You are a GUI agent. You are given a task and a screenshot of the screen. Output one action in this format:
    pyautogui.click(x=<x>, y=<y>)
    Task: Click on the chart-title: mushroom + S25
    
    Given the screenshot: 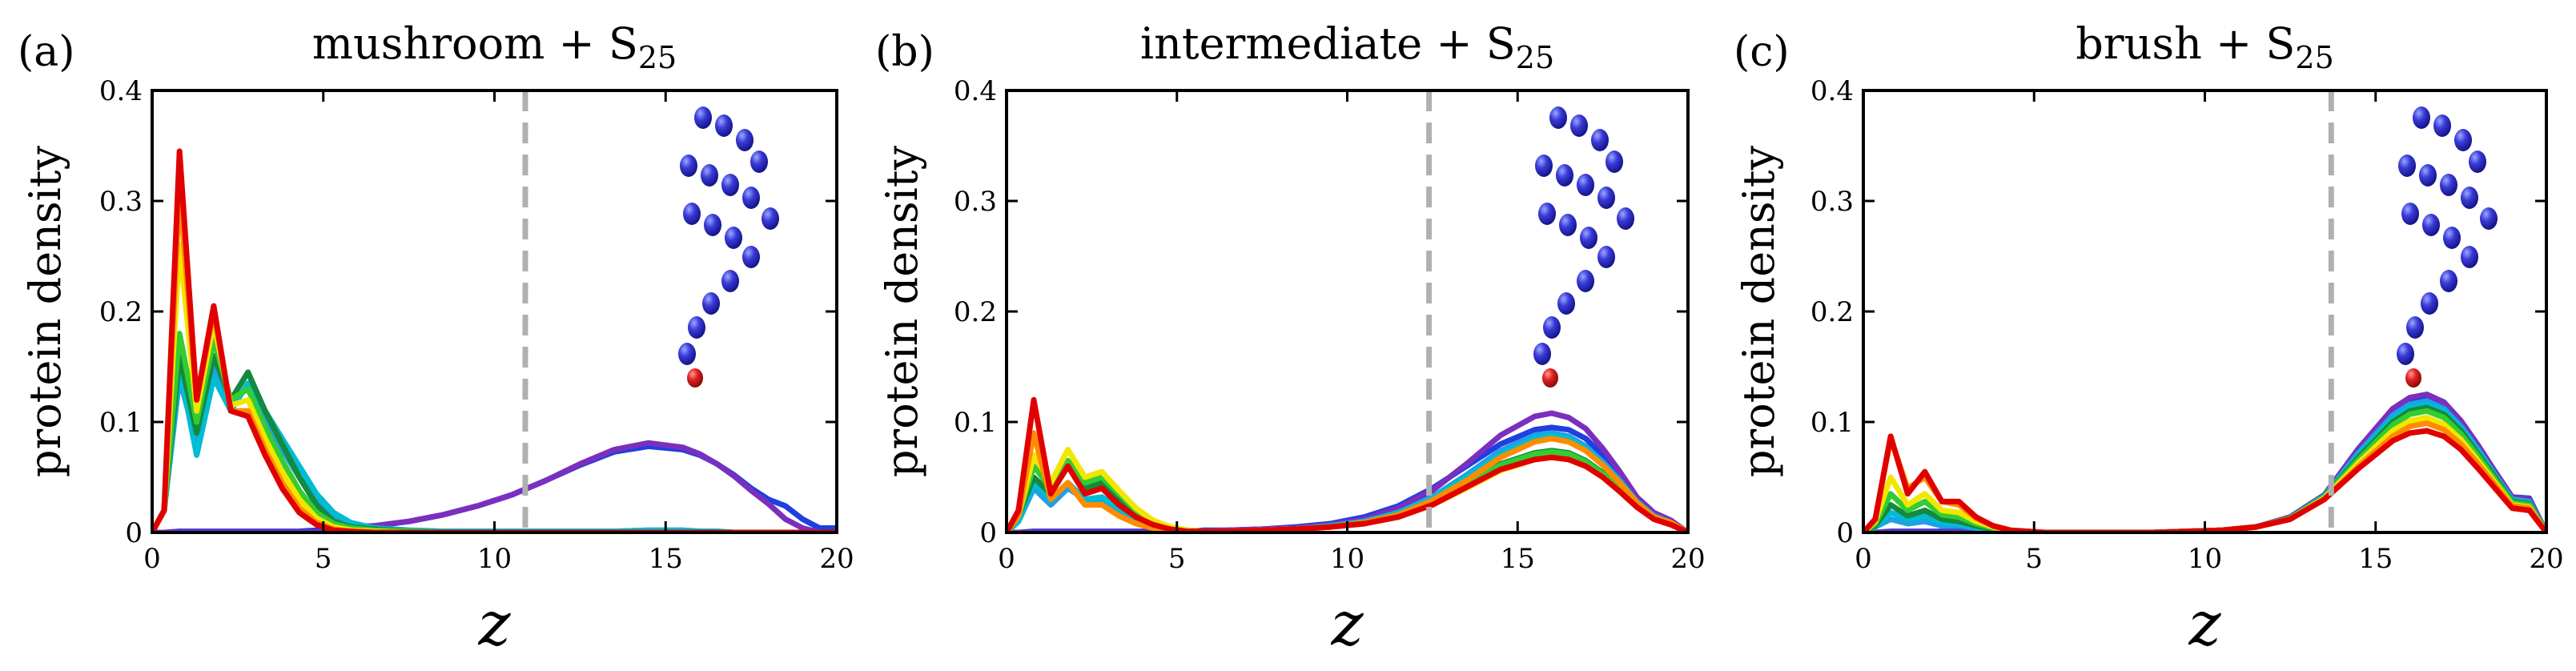 What is the action you would take?
    pyautogui.click(x=494, y=46)
    